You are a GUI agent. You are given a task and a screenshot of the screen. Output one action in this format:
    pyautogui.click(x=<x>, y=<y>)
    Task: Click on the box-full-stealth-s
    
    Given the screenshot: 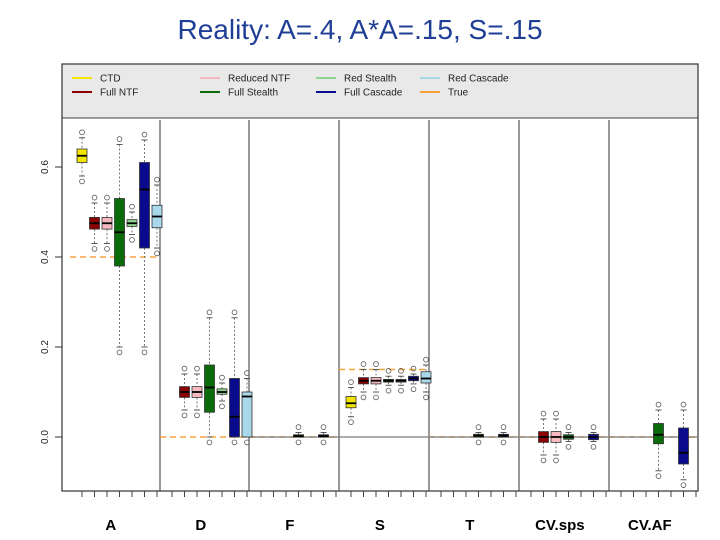 What is the action you would take?
    pyautogui.click(x=388, y=381)
    